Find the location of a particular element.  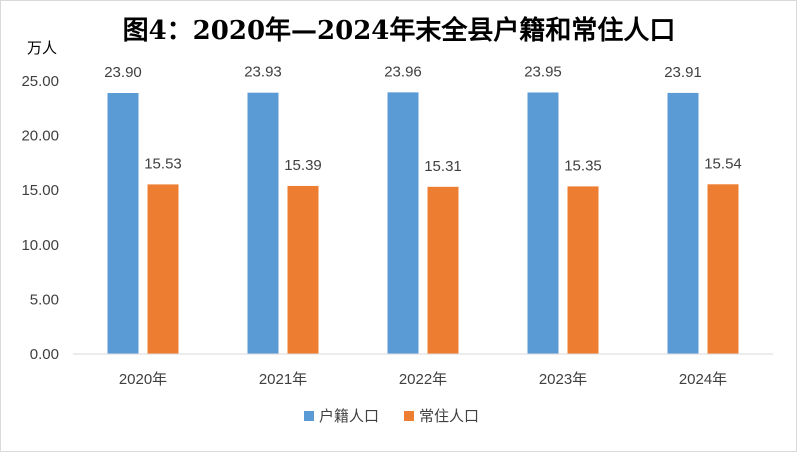

y-axis-unit: 万人 is located at coordinates (42, 48).